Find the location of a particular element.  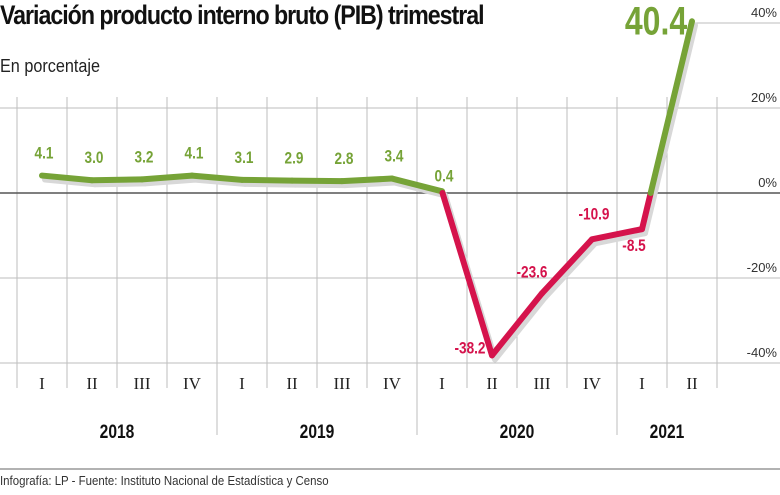

data-label: 2.8 is located at coordinates (344, 159).